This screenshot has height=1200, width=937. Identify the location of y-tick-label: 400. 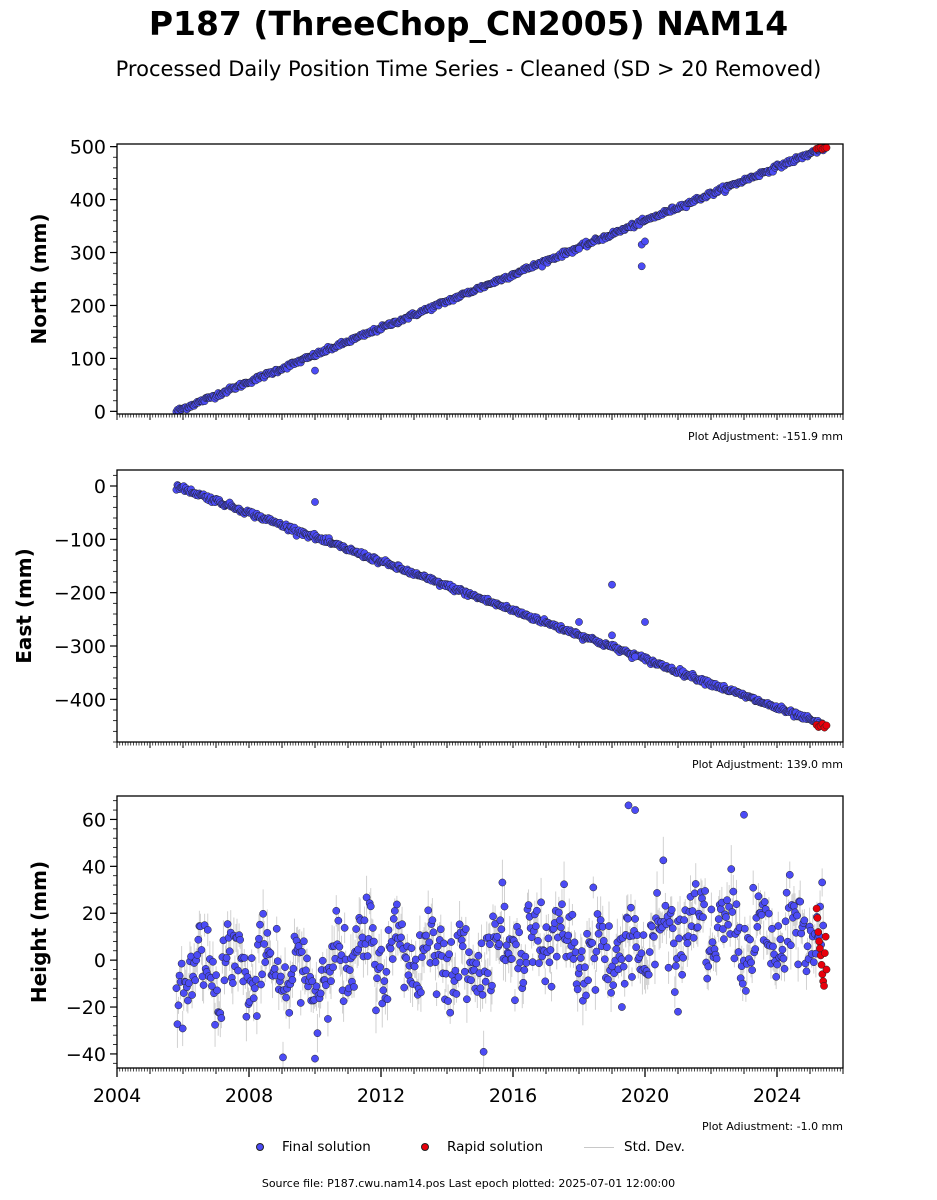
(88, 201).